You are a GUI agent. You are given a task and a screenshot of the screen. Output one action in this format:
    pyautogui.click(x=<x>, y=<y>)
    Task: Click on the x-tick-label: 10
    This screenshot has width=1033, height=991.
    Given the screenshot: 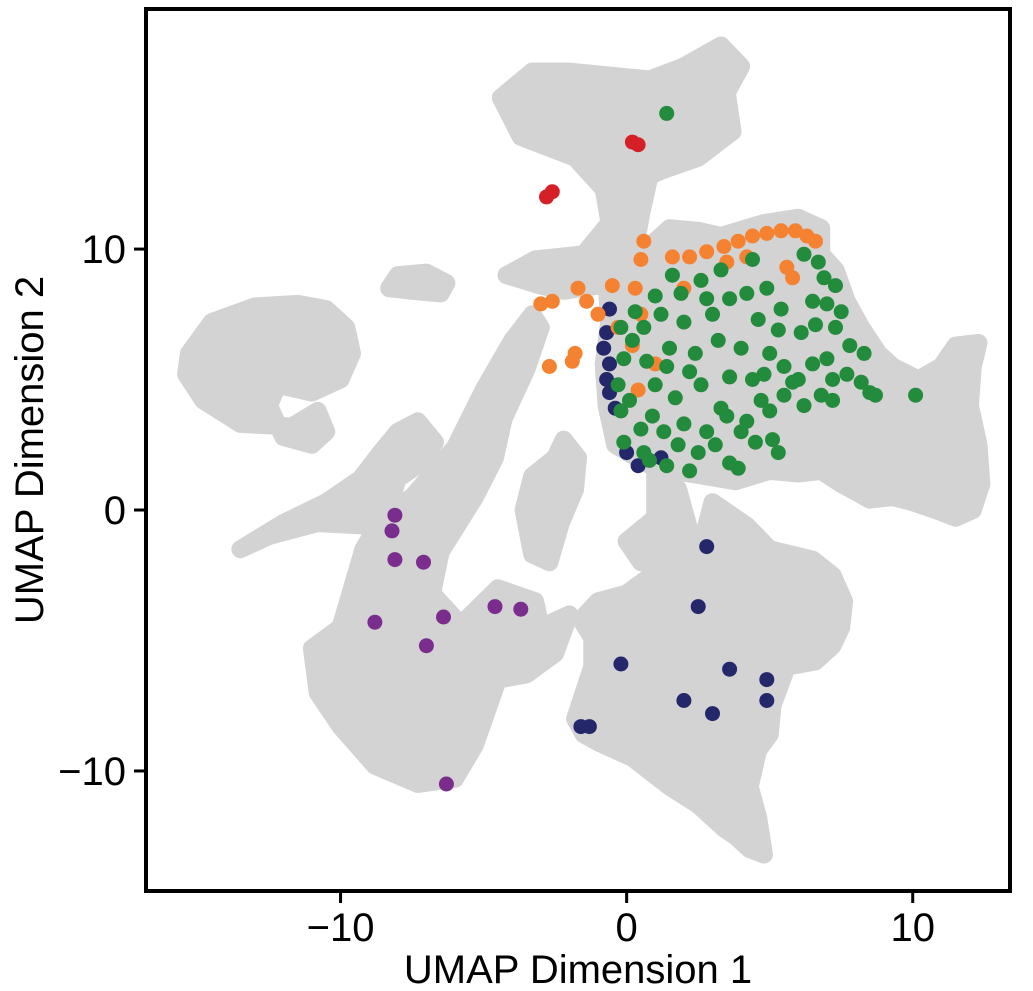 What is the action you would take?
    pyautogui.click(x=912, y=928)
    